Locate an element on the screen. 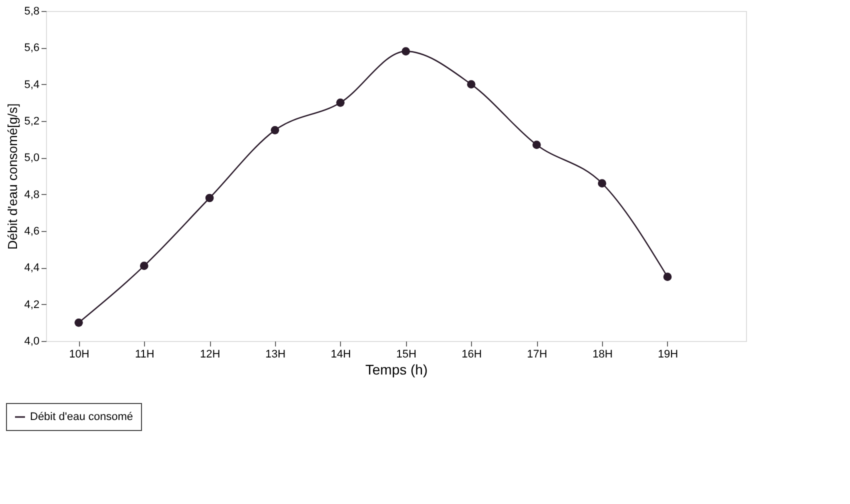  y-tick-label: 4,8 is located at coordinates (32, 194).